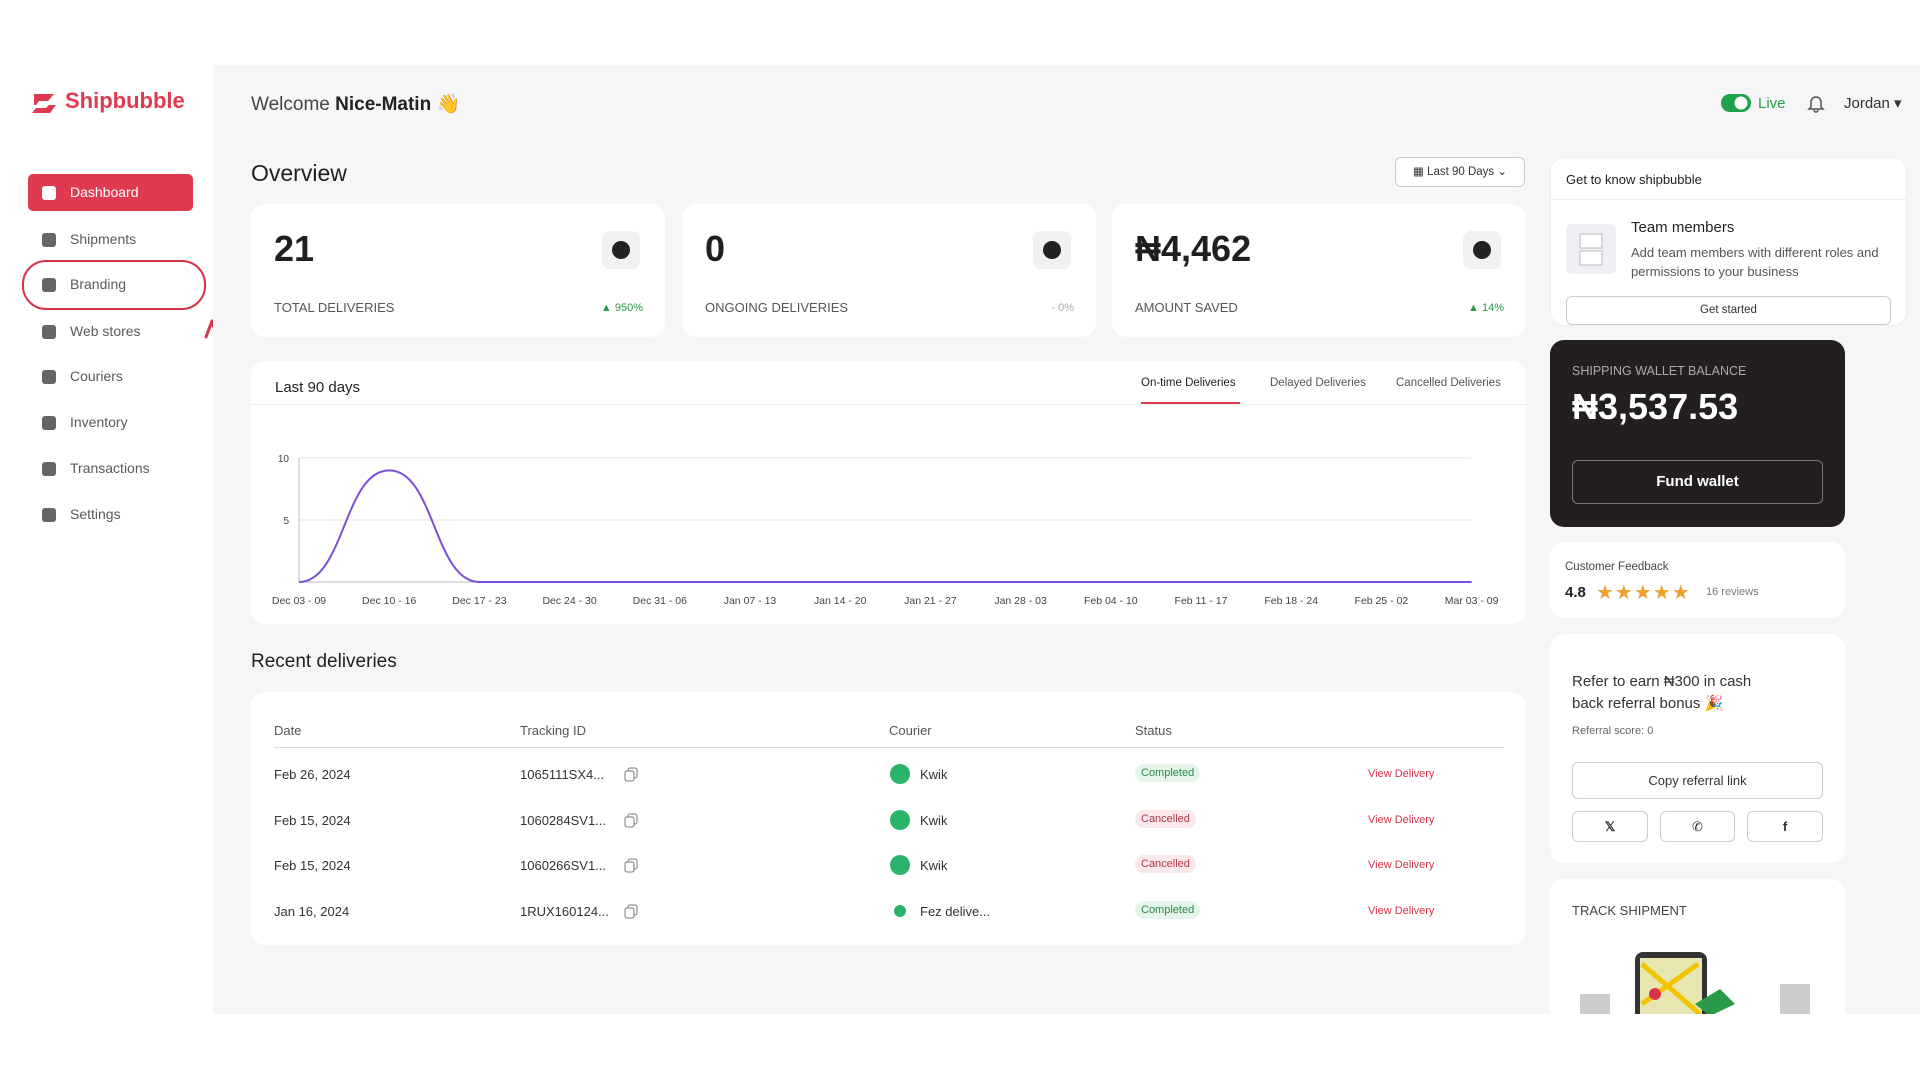 The height and width of the screenshot is (1080, 1920). Describe the element at coordinates (1683, 227) in the screenshot. I see `gtk-item-title: Team members` at that location.